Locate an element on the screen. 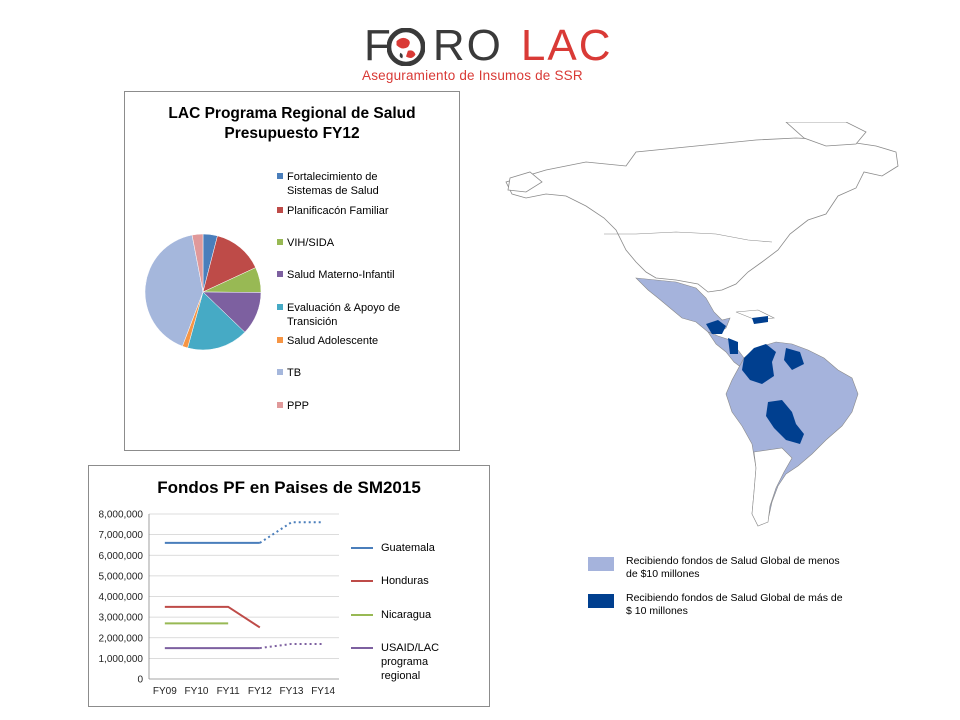 The image size is (960, 720). pie-chart is located at coordinates (203, 292).